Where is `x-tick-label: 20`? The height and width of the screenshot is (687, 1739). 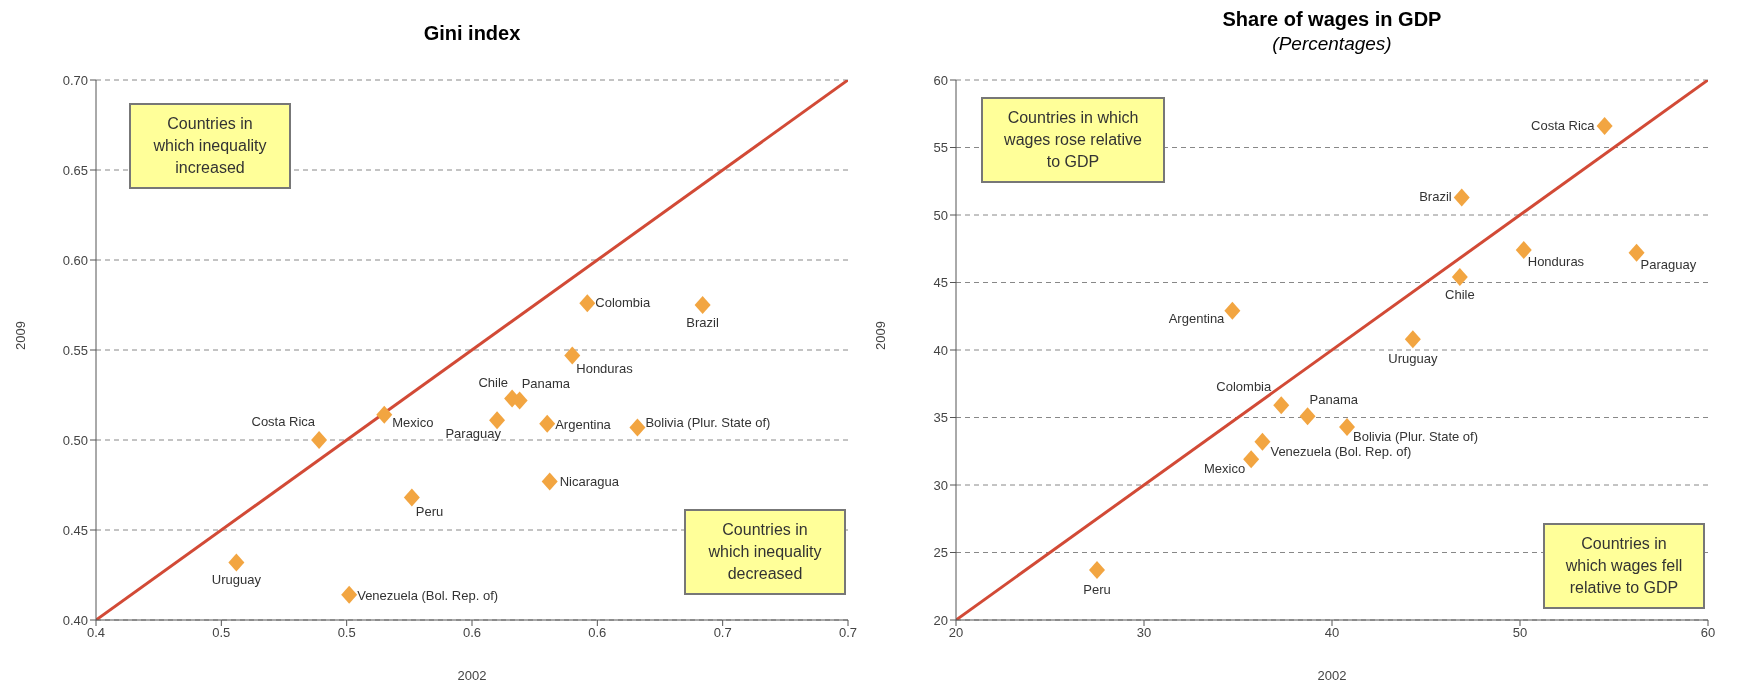
x-tick-label: 20 is located at coordinates (956, 633).